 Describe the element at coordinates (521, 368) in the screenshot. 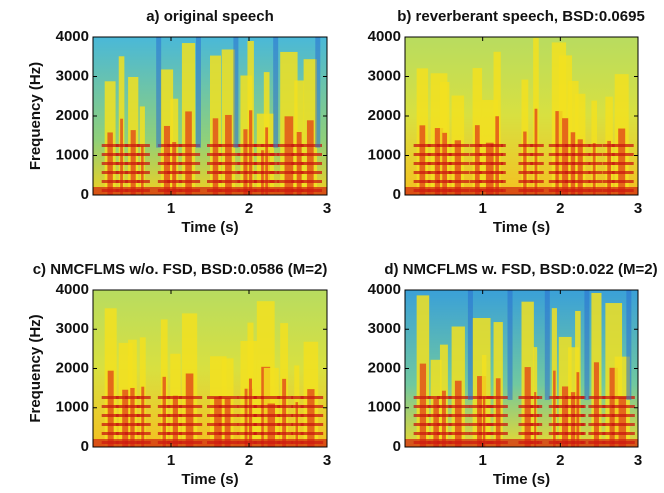

I see `spectrogram-image` at that location.